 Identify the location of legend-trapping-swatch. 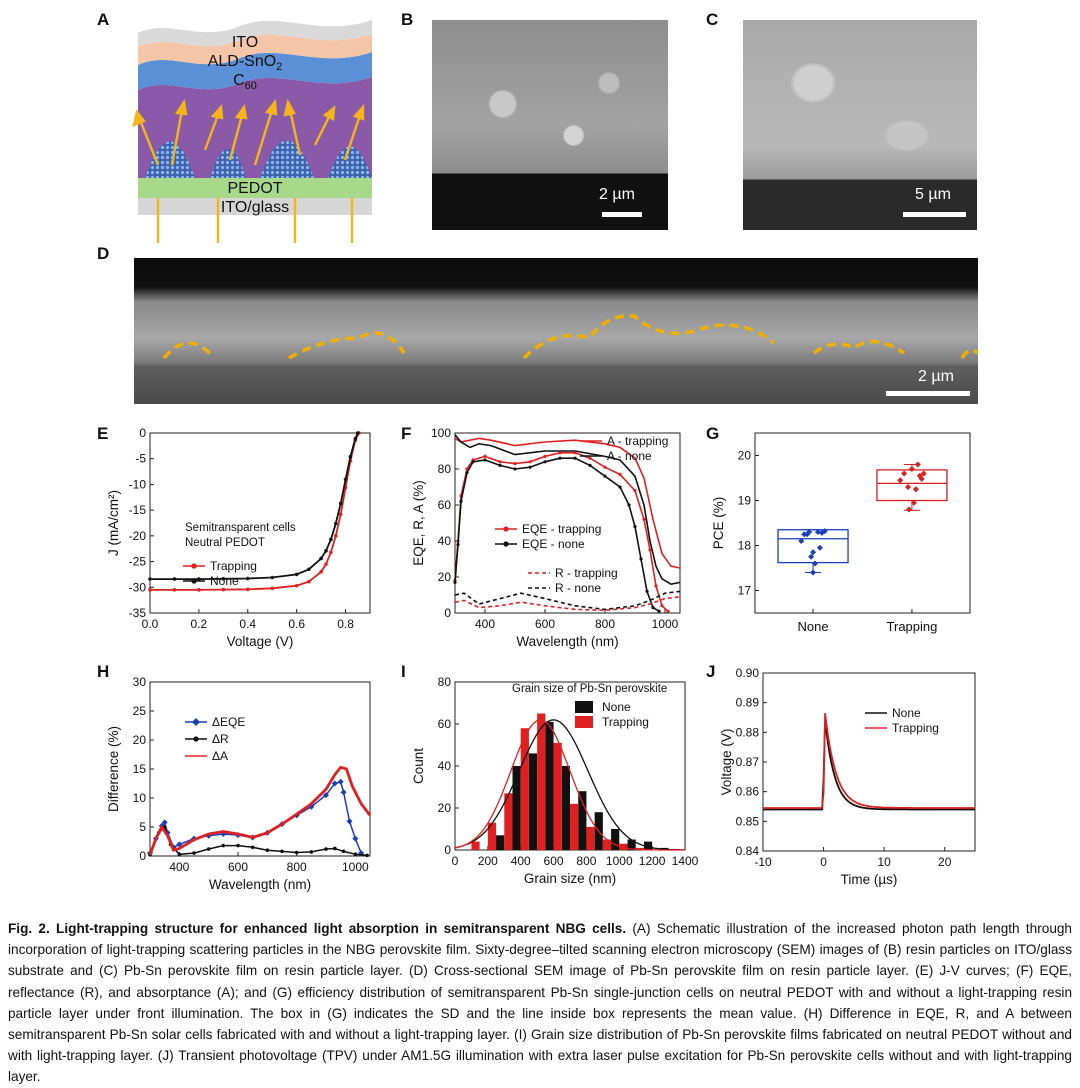
(584, 722).